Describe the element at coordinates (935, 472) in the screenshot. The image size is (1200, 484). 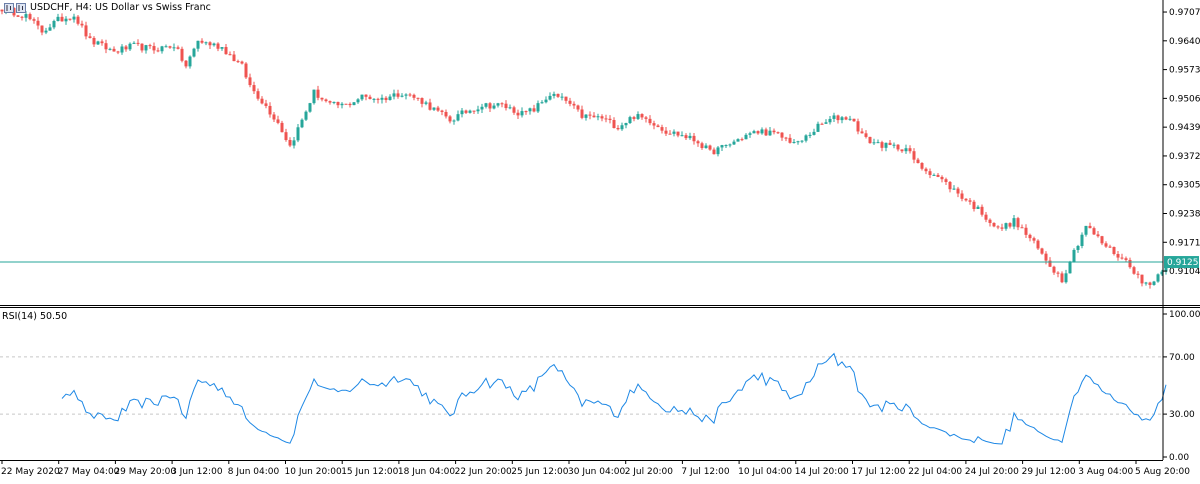
I see `time-tick-label: 22 Jul 04:00` at that location.